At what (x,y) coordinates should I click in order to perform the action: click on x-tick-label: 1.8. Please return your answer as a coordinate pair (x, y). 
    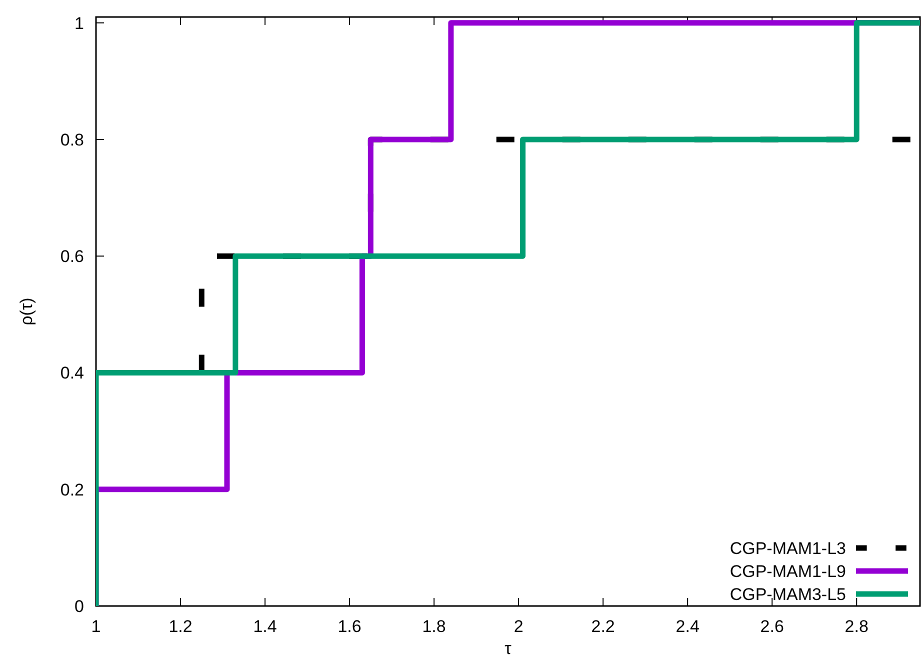
    Looking at the image, I should click on (434, 626).